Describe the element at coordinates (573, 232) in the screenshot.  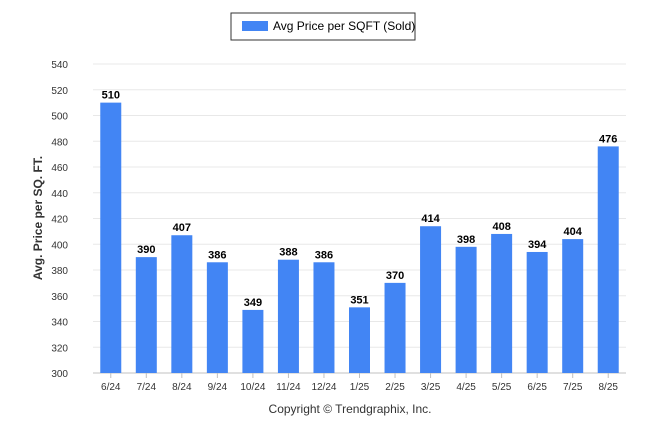
I see `data-label: 404` at that location.